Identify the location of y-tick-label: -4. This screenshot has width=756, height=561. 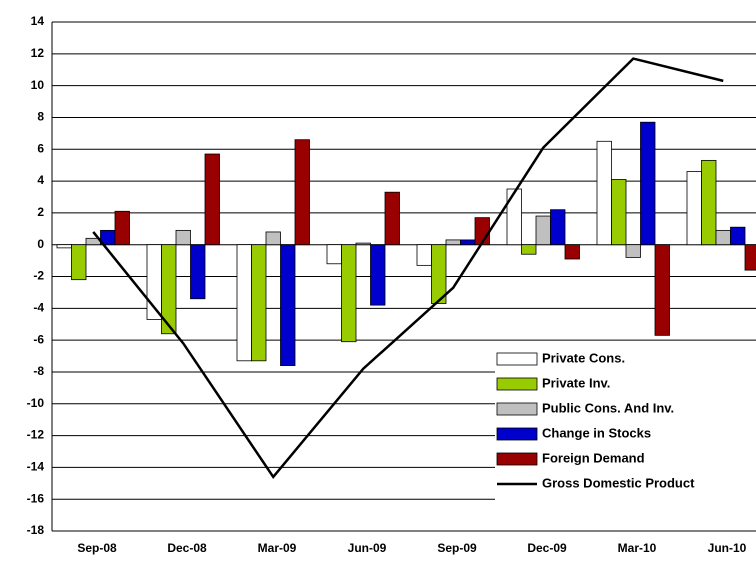
(38, 307).